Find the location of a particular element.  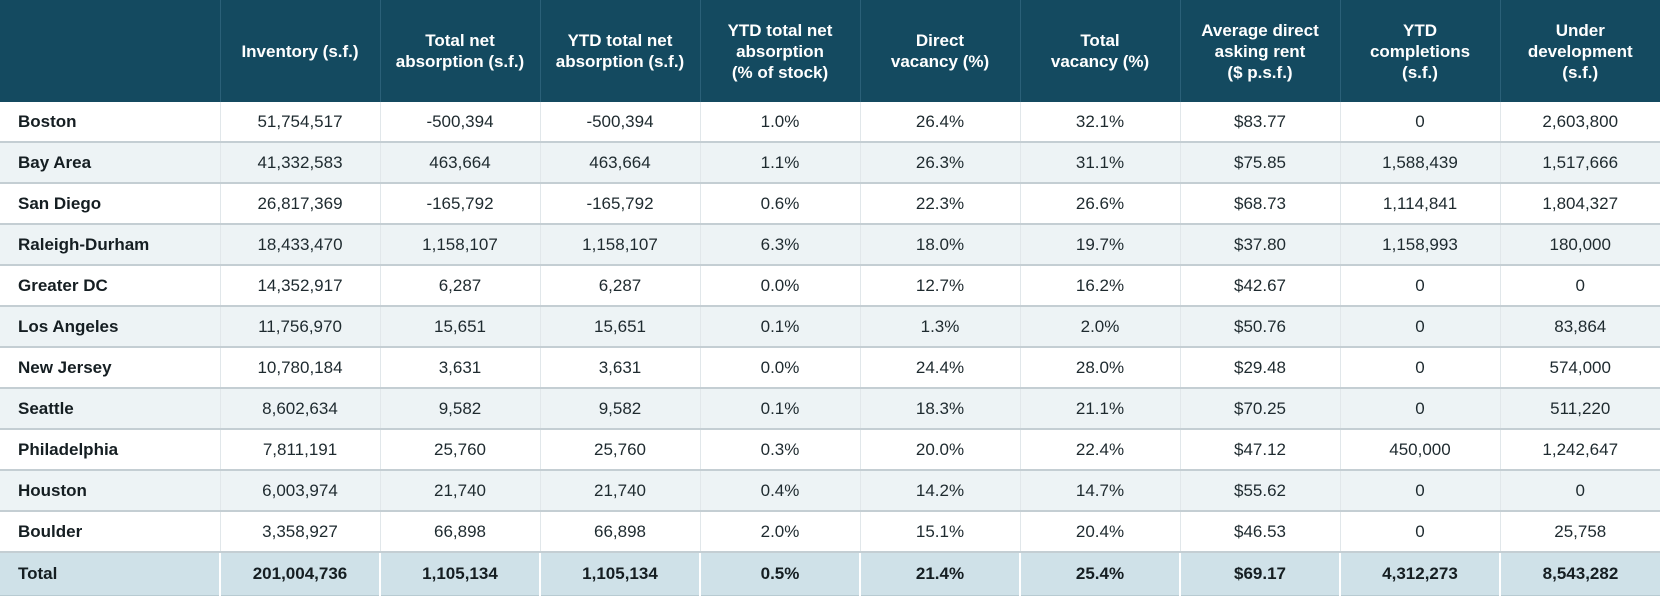

table-cell: 0.4% is located at coordinates (780, 491).